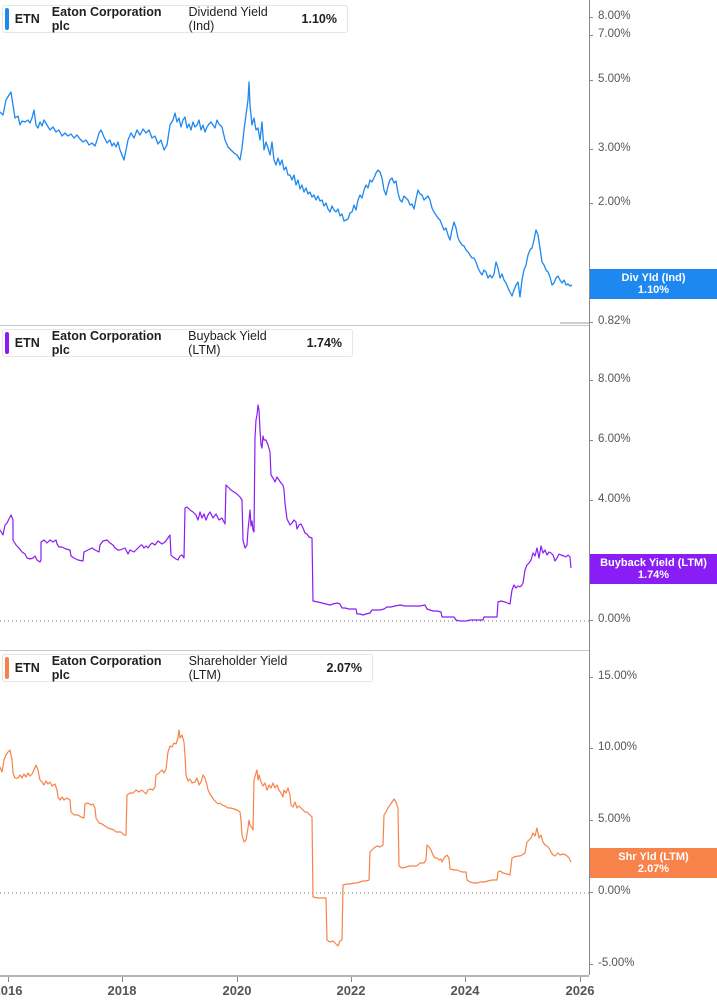 The image size is (717, 1005). What do you see at coordinates (122, 990) in the screenshot?
I see `x-label: 2018` at bounding box center [122, 990].